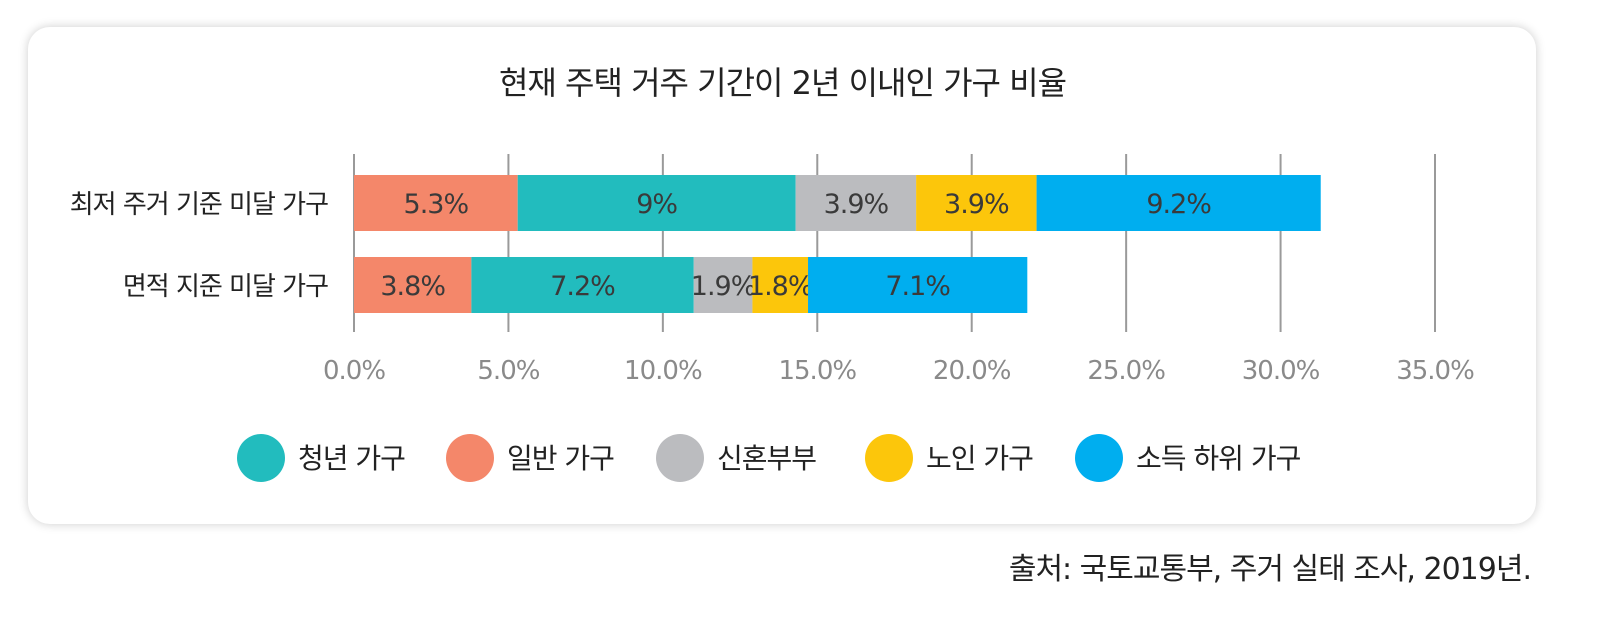 The image size is (1609, 620). Describe the element at coordinates (766, 458) in the screenshot. I see `legend-label: 신혼부부` at that location.